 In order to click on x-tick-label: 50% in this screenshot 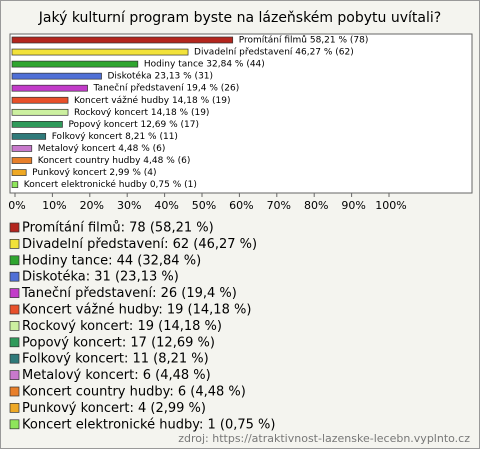, I will do `click(204, 205)`.